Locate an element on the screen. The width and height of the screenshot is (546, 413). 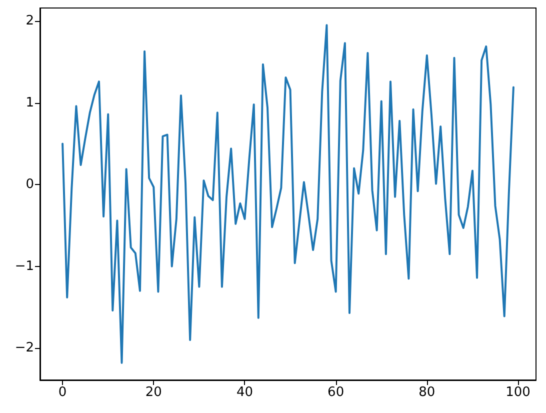
y-tick-label: −2 is located at coordinates (24, 348).